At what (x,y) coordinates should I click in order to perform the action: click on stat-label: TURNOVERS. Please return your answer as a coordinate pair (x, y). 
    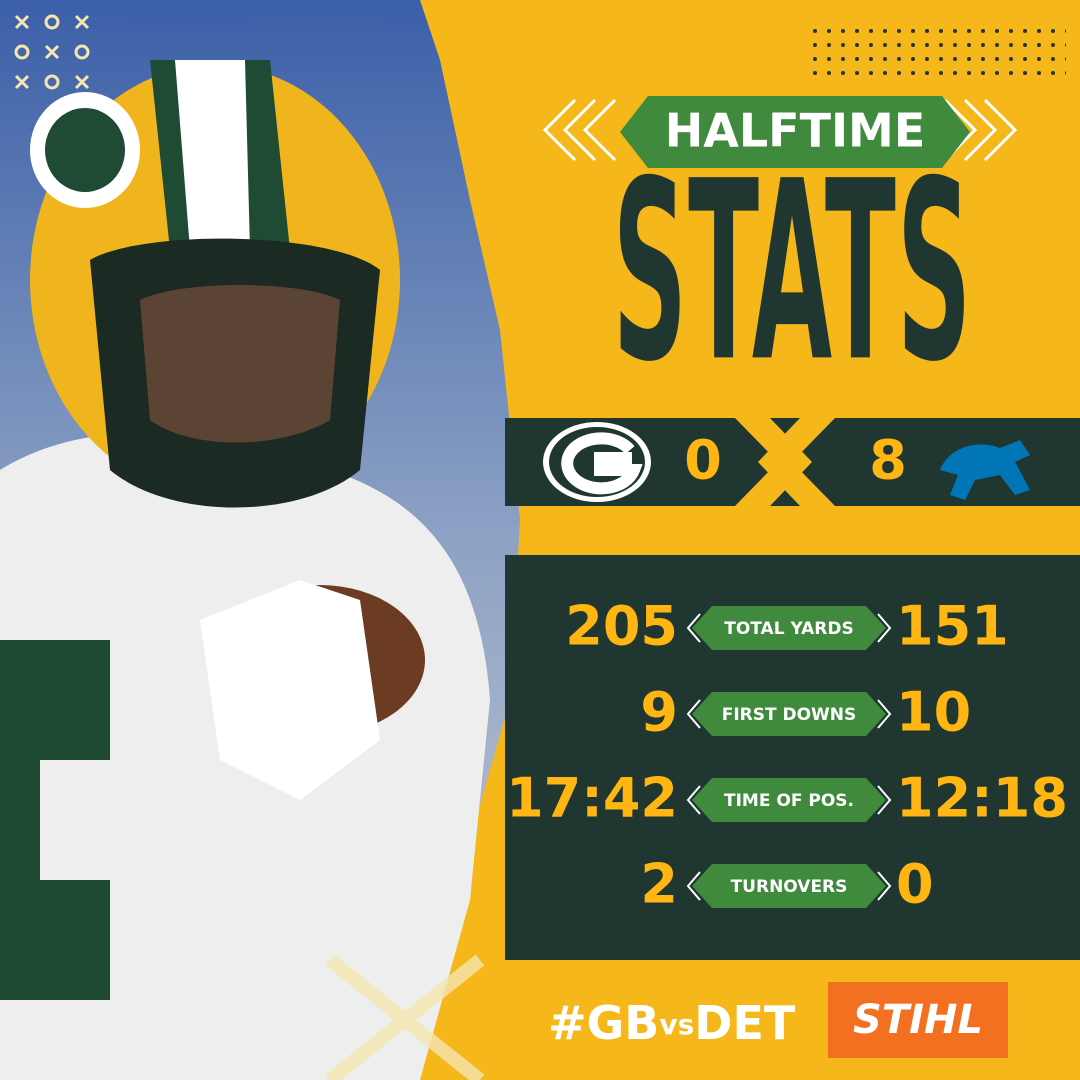
    Looking at the image, I should click on (789, 887).